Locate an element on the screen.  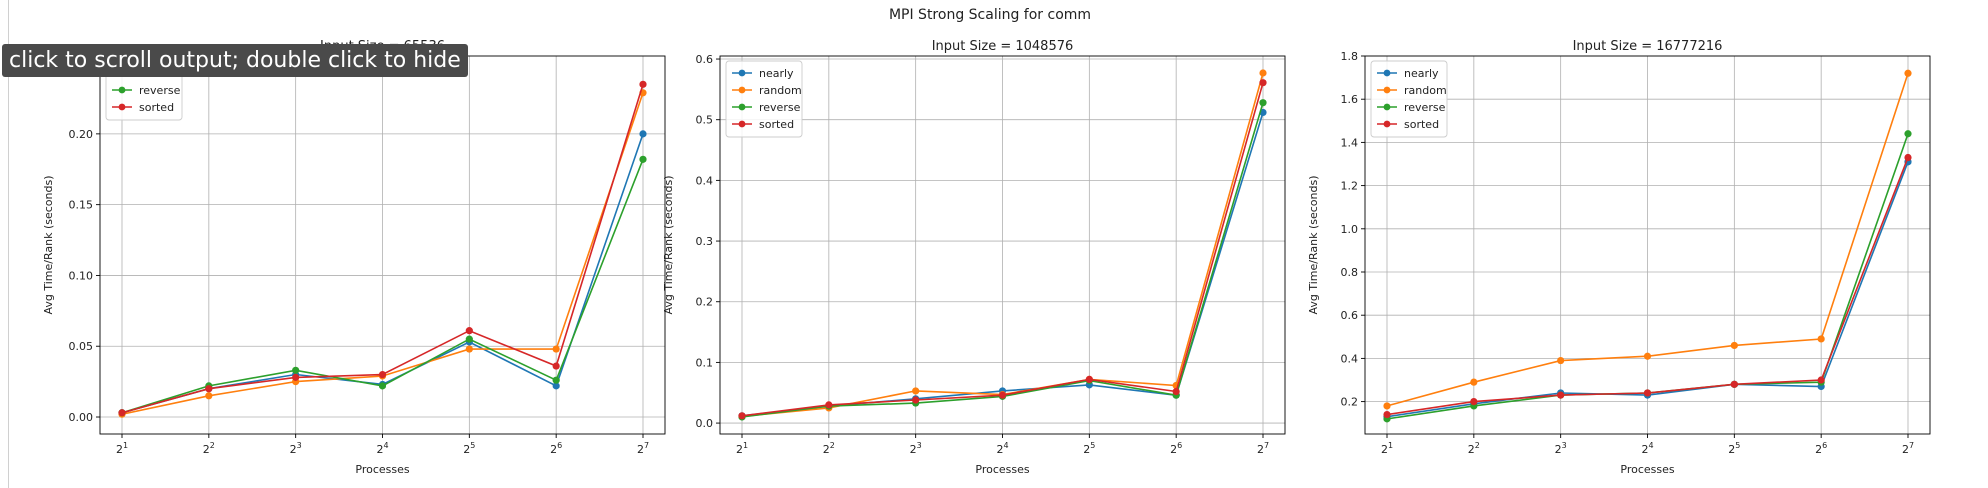
y-tick-label: 1.8 is located at coordinates (1350, 56).